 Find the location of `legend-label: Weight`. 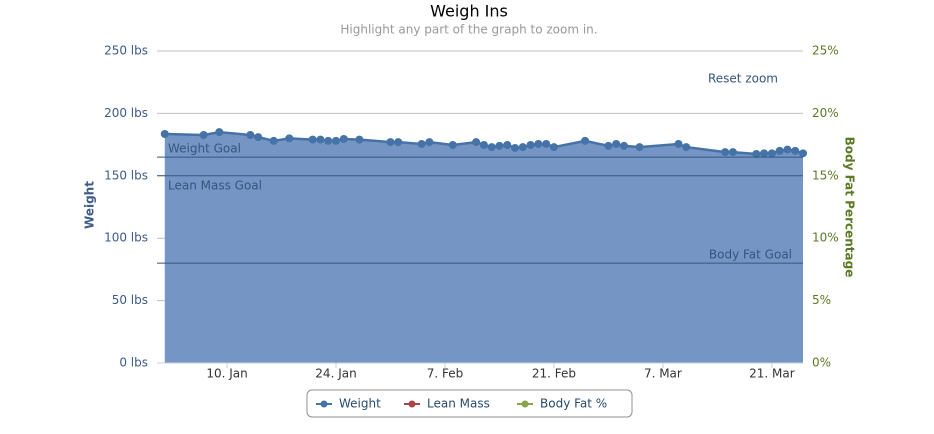

legend-label: Weight is located at coordinates (360, 404).